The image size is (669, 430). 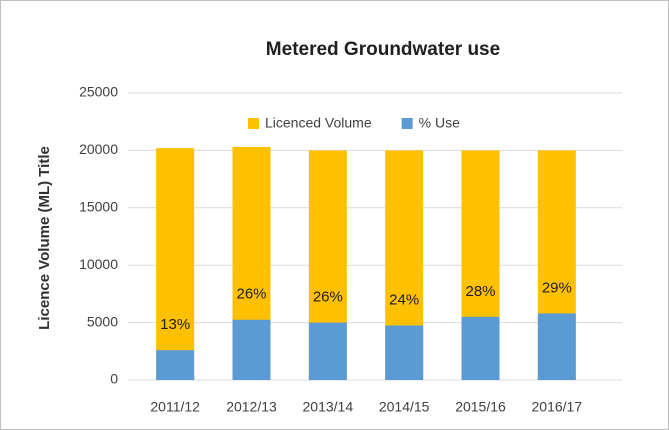 What do you see at coordinates (175, 407) in the screenshot?
I see `x-tick-label: 2011/12` at bounding box center [175, 407].